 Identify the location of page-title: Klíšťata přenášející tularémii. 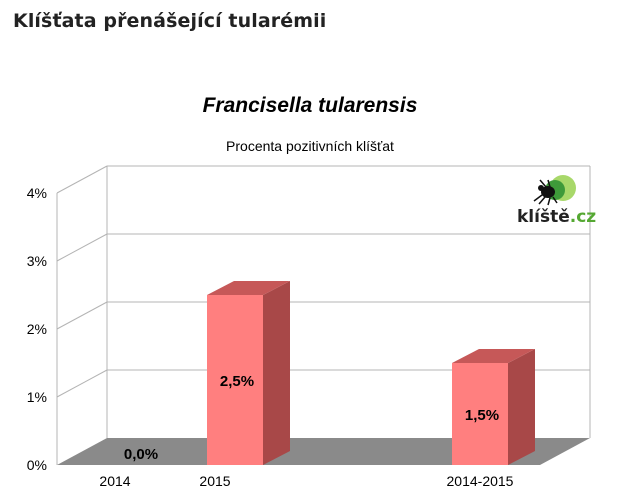
(170, 21).